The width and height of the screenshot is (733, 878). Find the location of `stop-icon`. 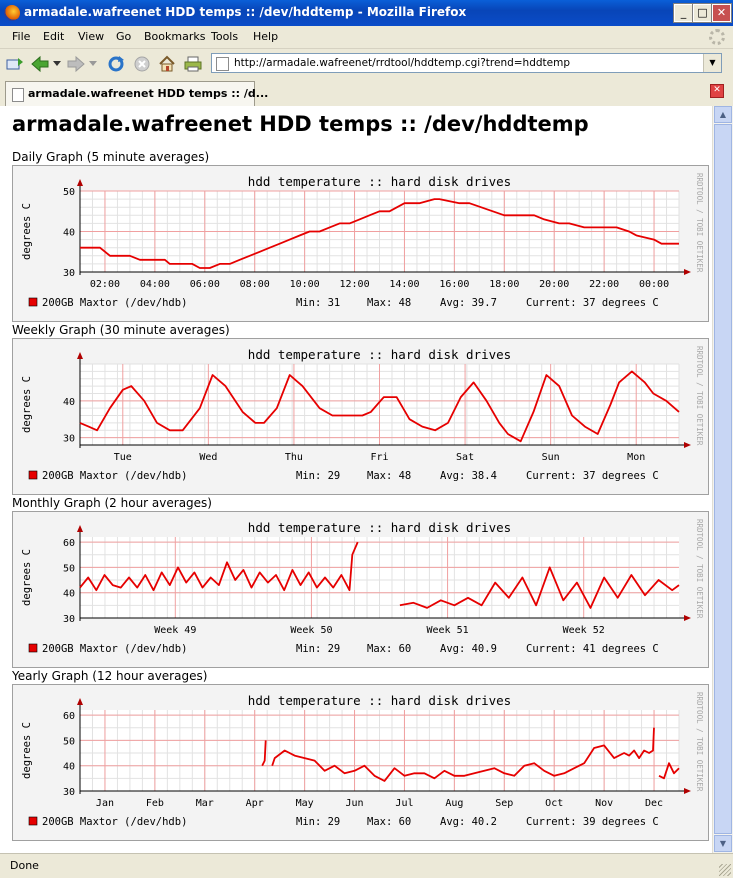

stop-icon is located at coordinates (142, 64).